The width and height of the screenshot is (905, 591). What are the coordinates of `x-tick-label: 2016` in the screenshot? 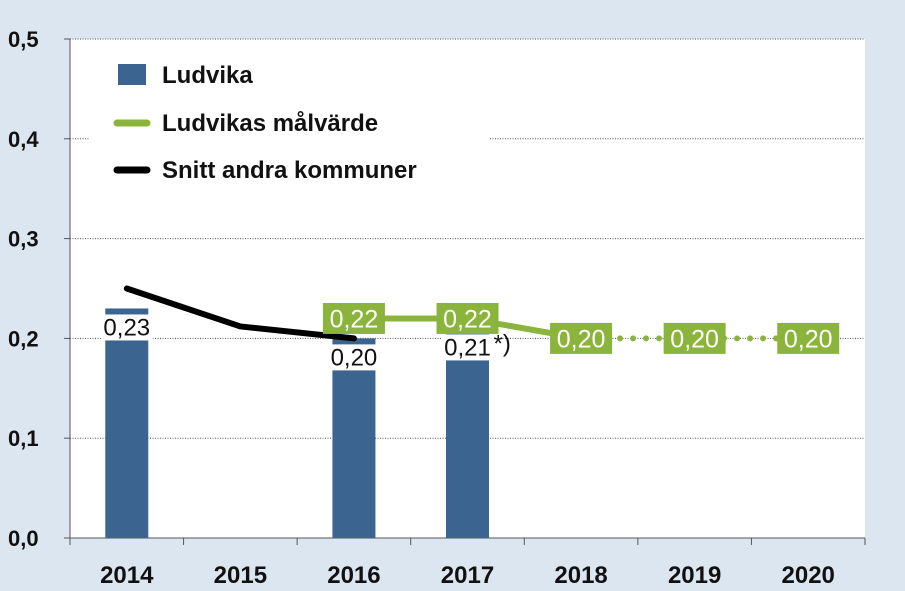 It's located at (353, 575).